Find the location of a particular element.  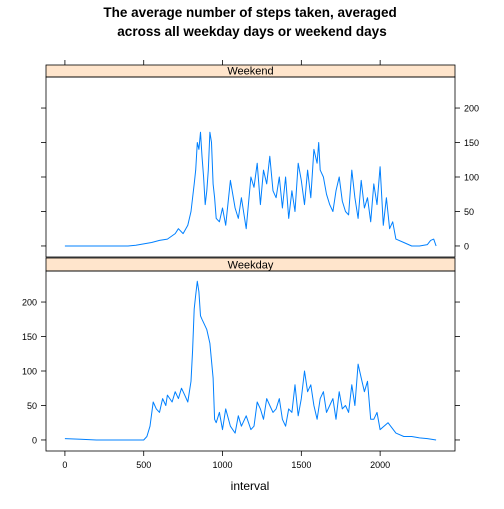

y-tick-label-weekend: 150 is located at coordinates (471, 143).